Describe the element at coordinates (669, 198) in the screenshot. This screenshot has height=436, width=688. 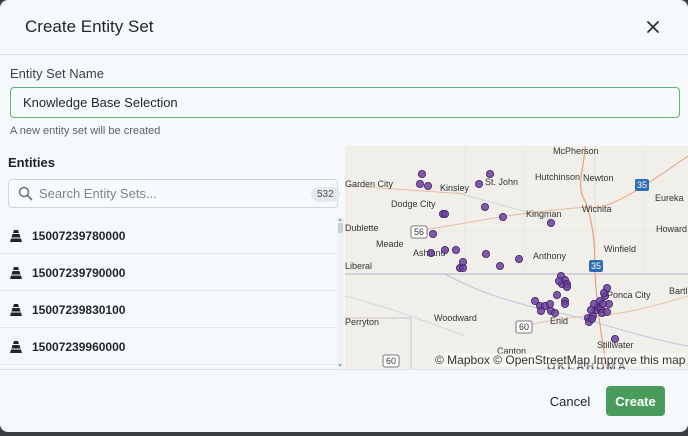
I see `svg-text: Eureka` at that location.